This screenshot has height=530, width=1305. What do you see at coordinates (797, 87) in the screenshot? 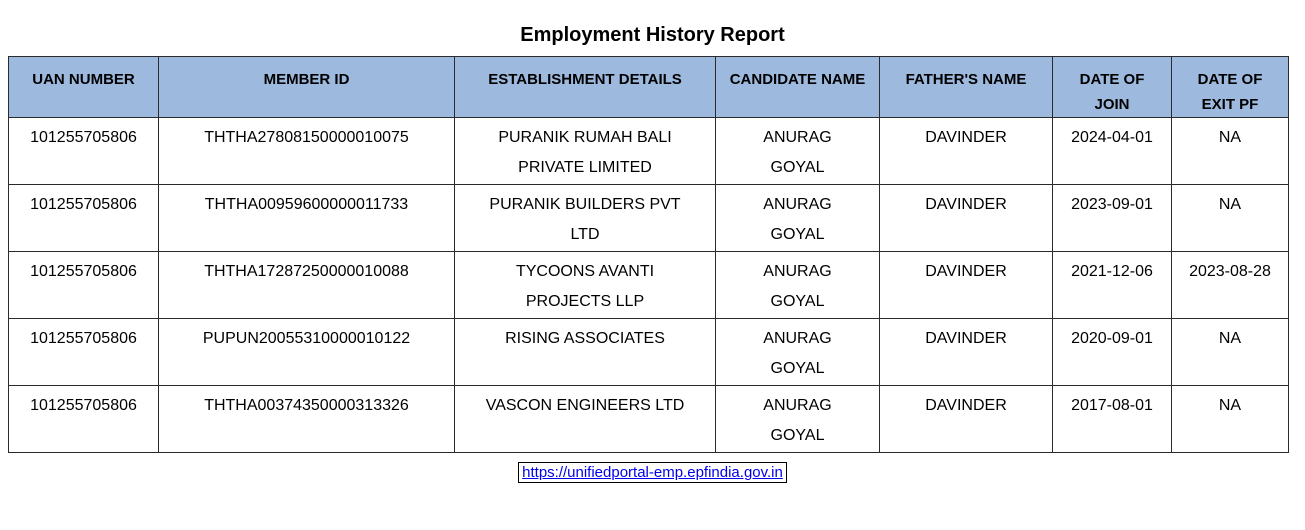
I see `column-header-candidate-name: CANDIDATE NAME` at bounding box center [797, 87].